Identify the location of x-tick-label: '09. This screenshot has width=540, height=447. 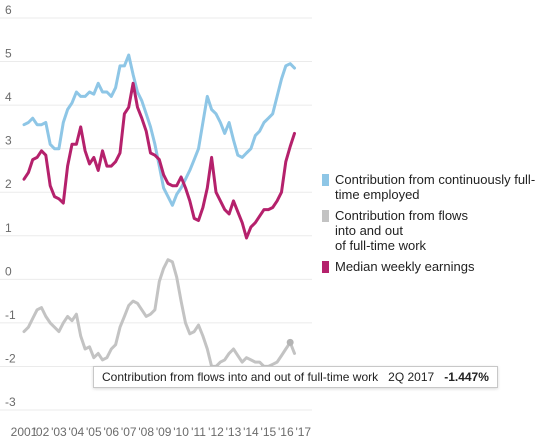
(164, 432).